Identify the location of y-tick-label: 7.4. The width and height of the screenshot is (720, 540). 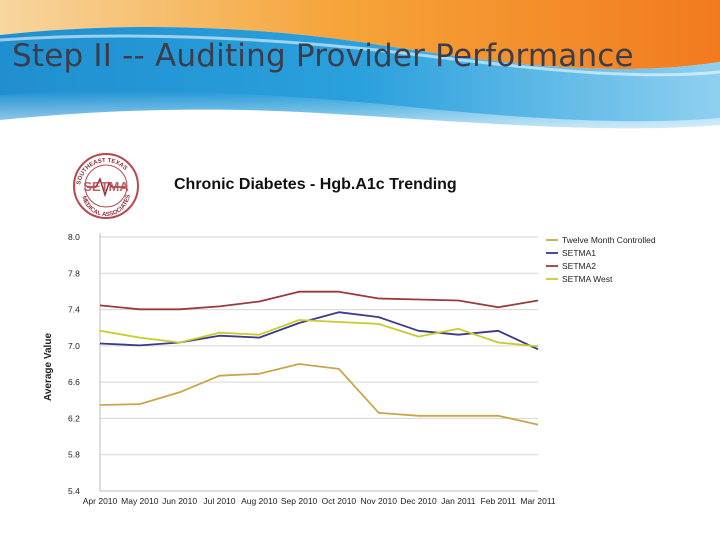
(74, 310).